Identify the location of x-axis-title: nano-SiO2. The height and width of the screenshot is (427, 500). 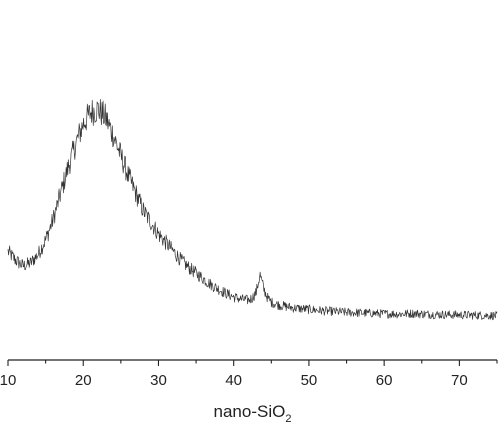
(253, 413).